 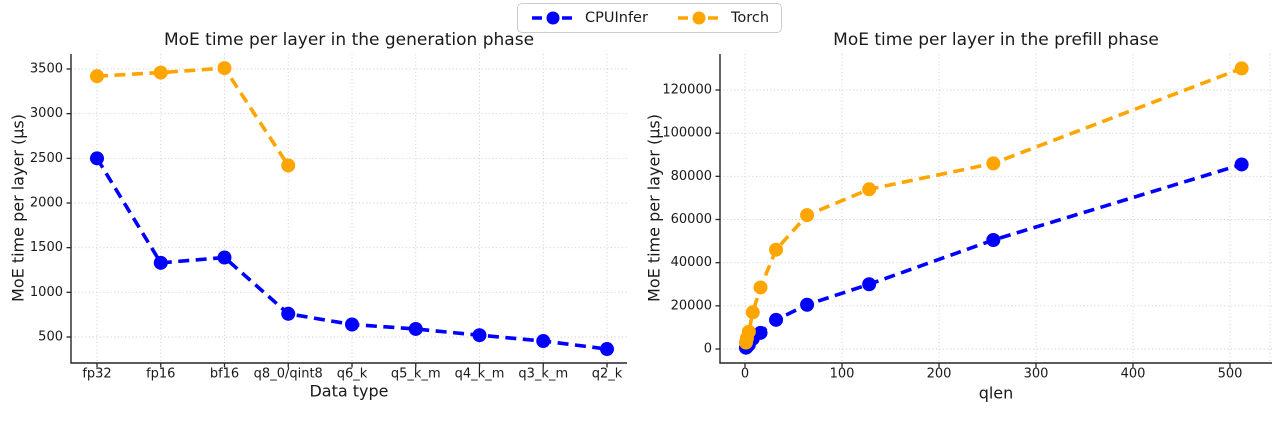 I want to click on x-tick-label: q5_k_m, so click(x=416, y=374).